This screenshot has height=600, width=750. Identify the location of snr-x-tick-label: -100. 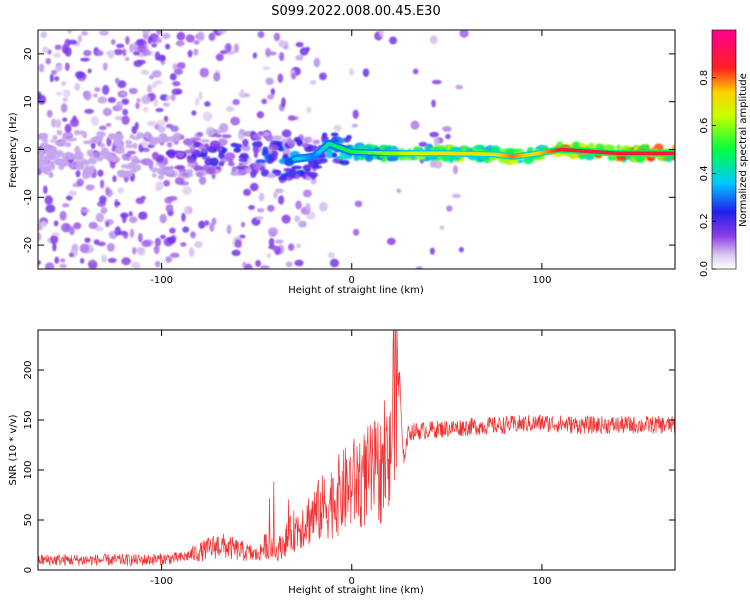
(161, 581).